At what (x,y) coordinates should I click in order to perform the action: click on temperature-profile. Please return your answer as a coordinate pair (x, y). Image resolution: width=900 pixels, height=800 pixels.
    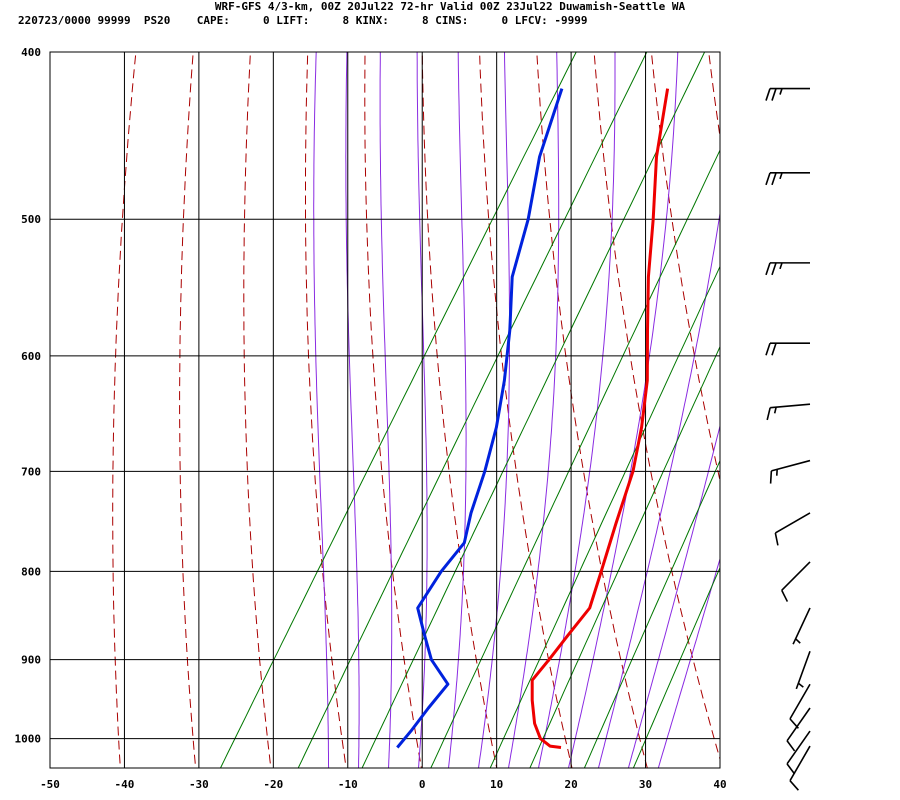
    Looking at the image, I should click on (600, 418).